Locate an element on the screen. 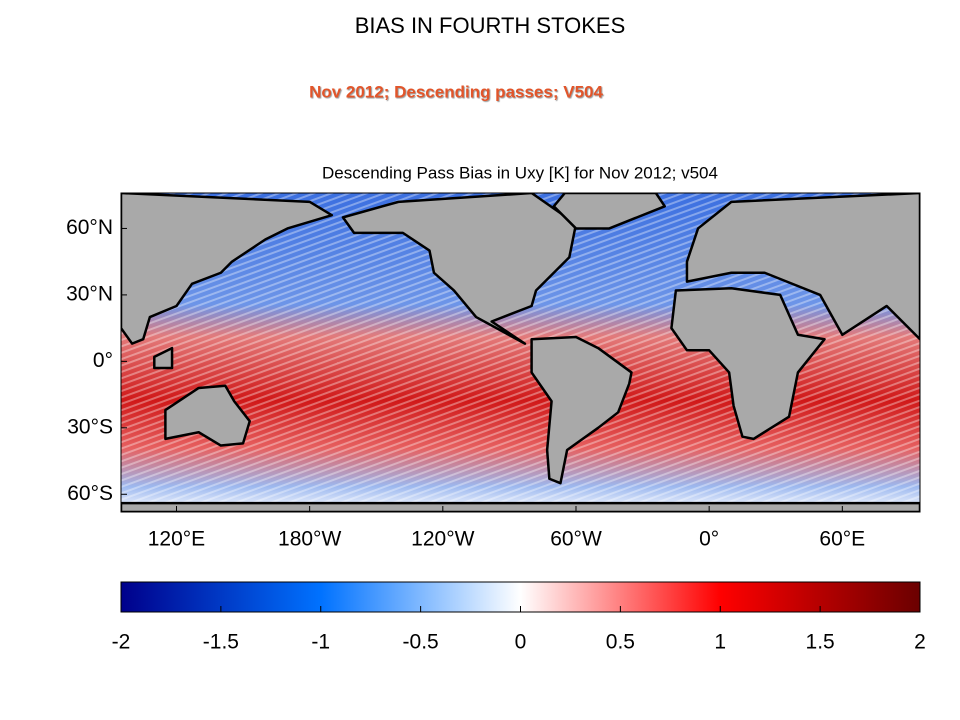 Image resolution: width=960 pixels, height=720 pixels. colorbar-tick-label: 0 is located at coordinates (521, 642).